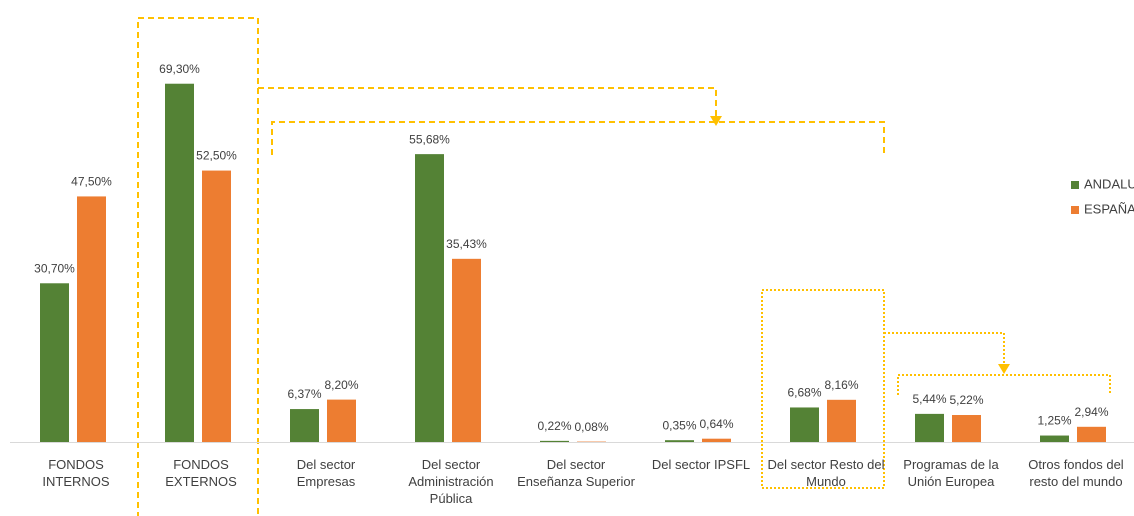 This screenshot has width=1134, height=516. What do you see at coordinates (341, 385) in the screenshot?
I see `data-label: 8,20%` at bounding box center [341, 385].